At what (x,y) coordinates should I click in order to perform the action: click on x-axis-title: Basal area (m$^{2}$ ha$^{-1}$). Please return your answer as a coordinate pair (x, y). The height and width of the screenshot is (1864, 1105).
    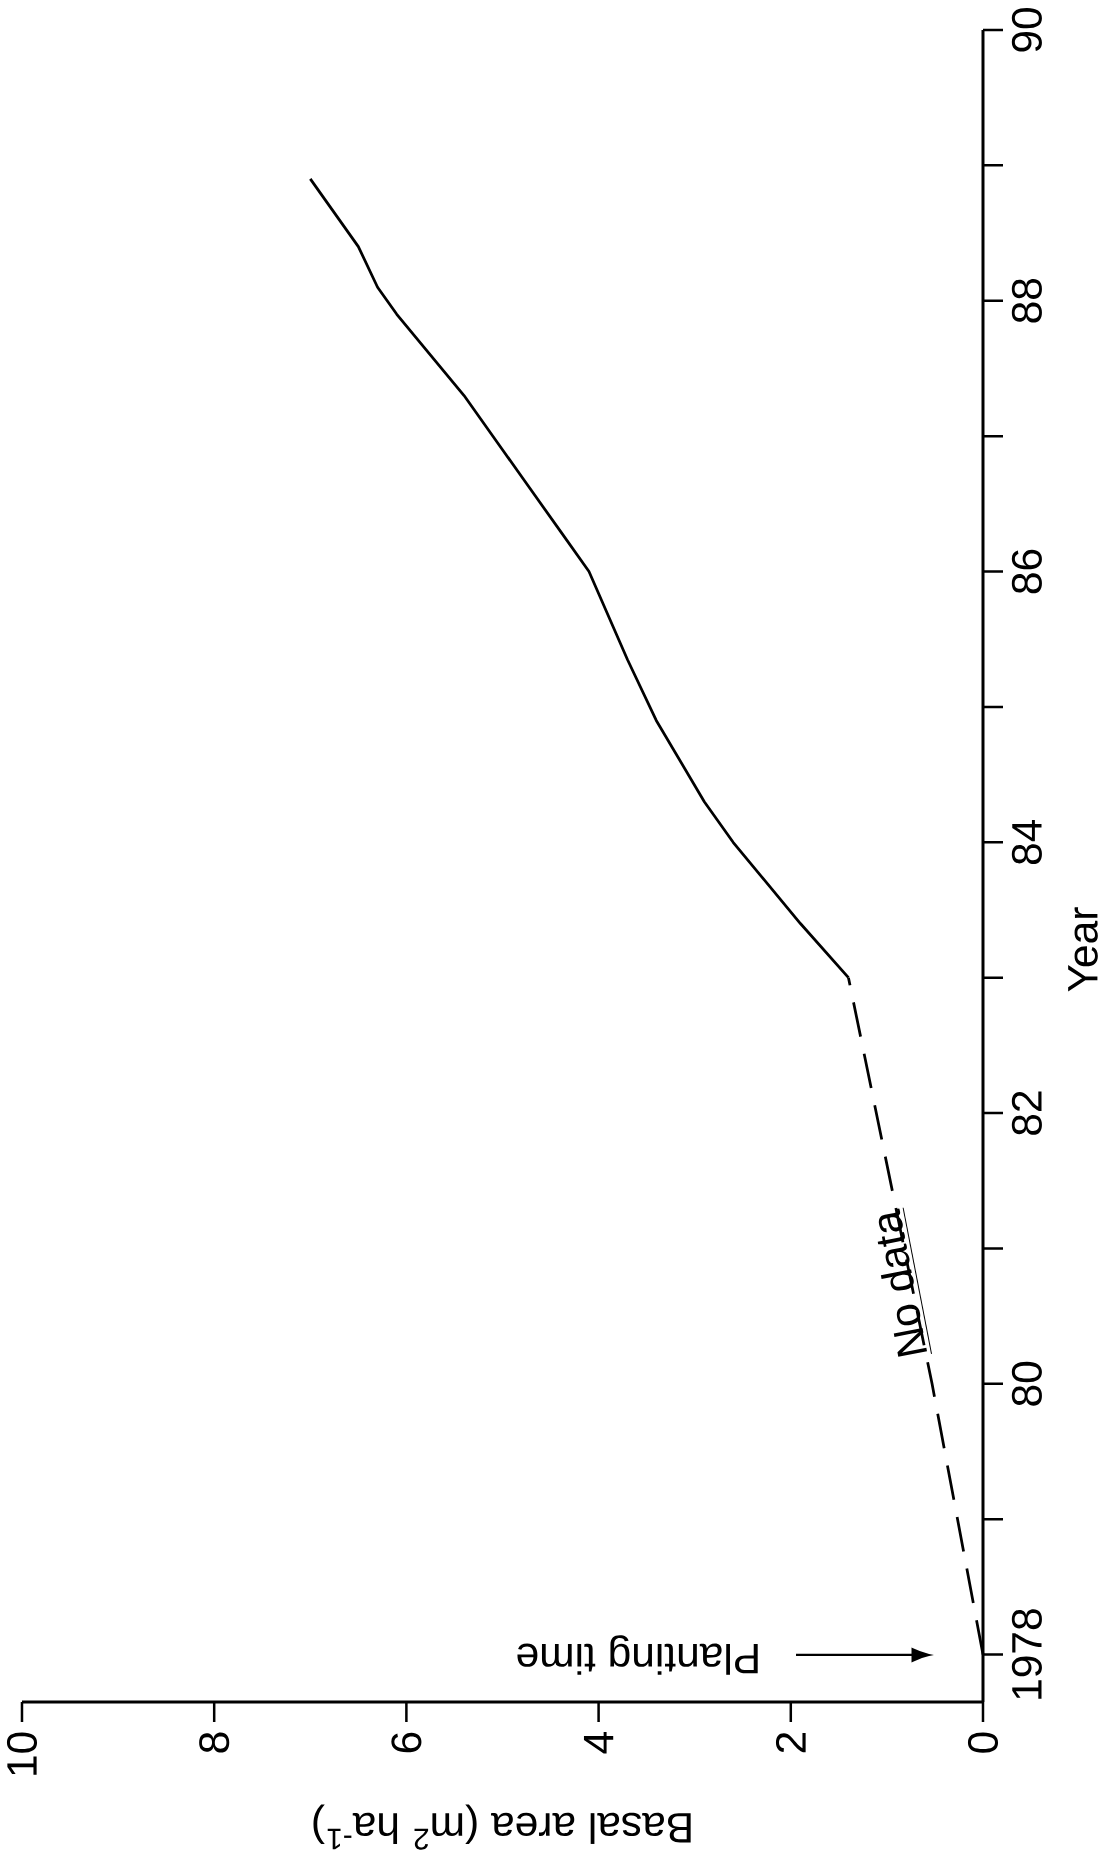
    Looking at the image, I should click on (502, 1827).